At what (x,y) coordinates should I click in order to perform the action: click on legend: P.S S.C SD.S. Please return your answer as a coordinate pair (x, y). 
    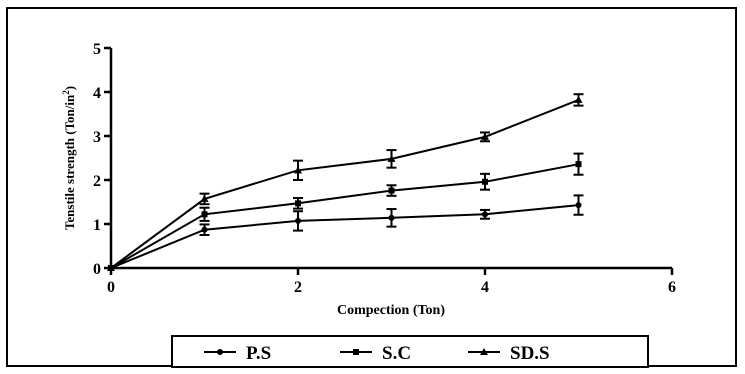
    Looking at the image, I should click on (410, 351).